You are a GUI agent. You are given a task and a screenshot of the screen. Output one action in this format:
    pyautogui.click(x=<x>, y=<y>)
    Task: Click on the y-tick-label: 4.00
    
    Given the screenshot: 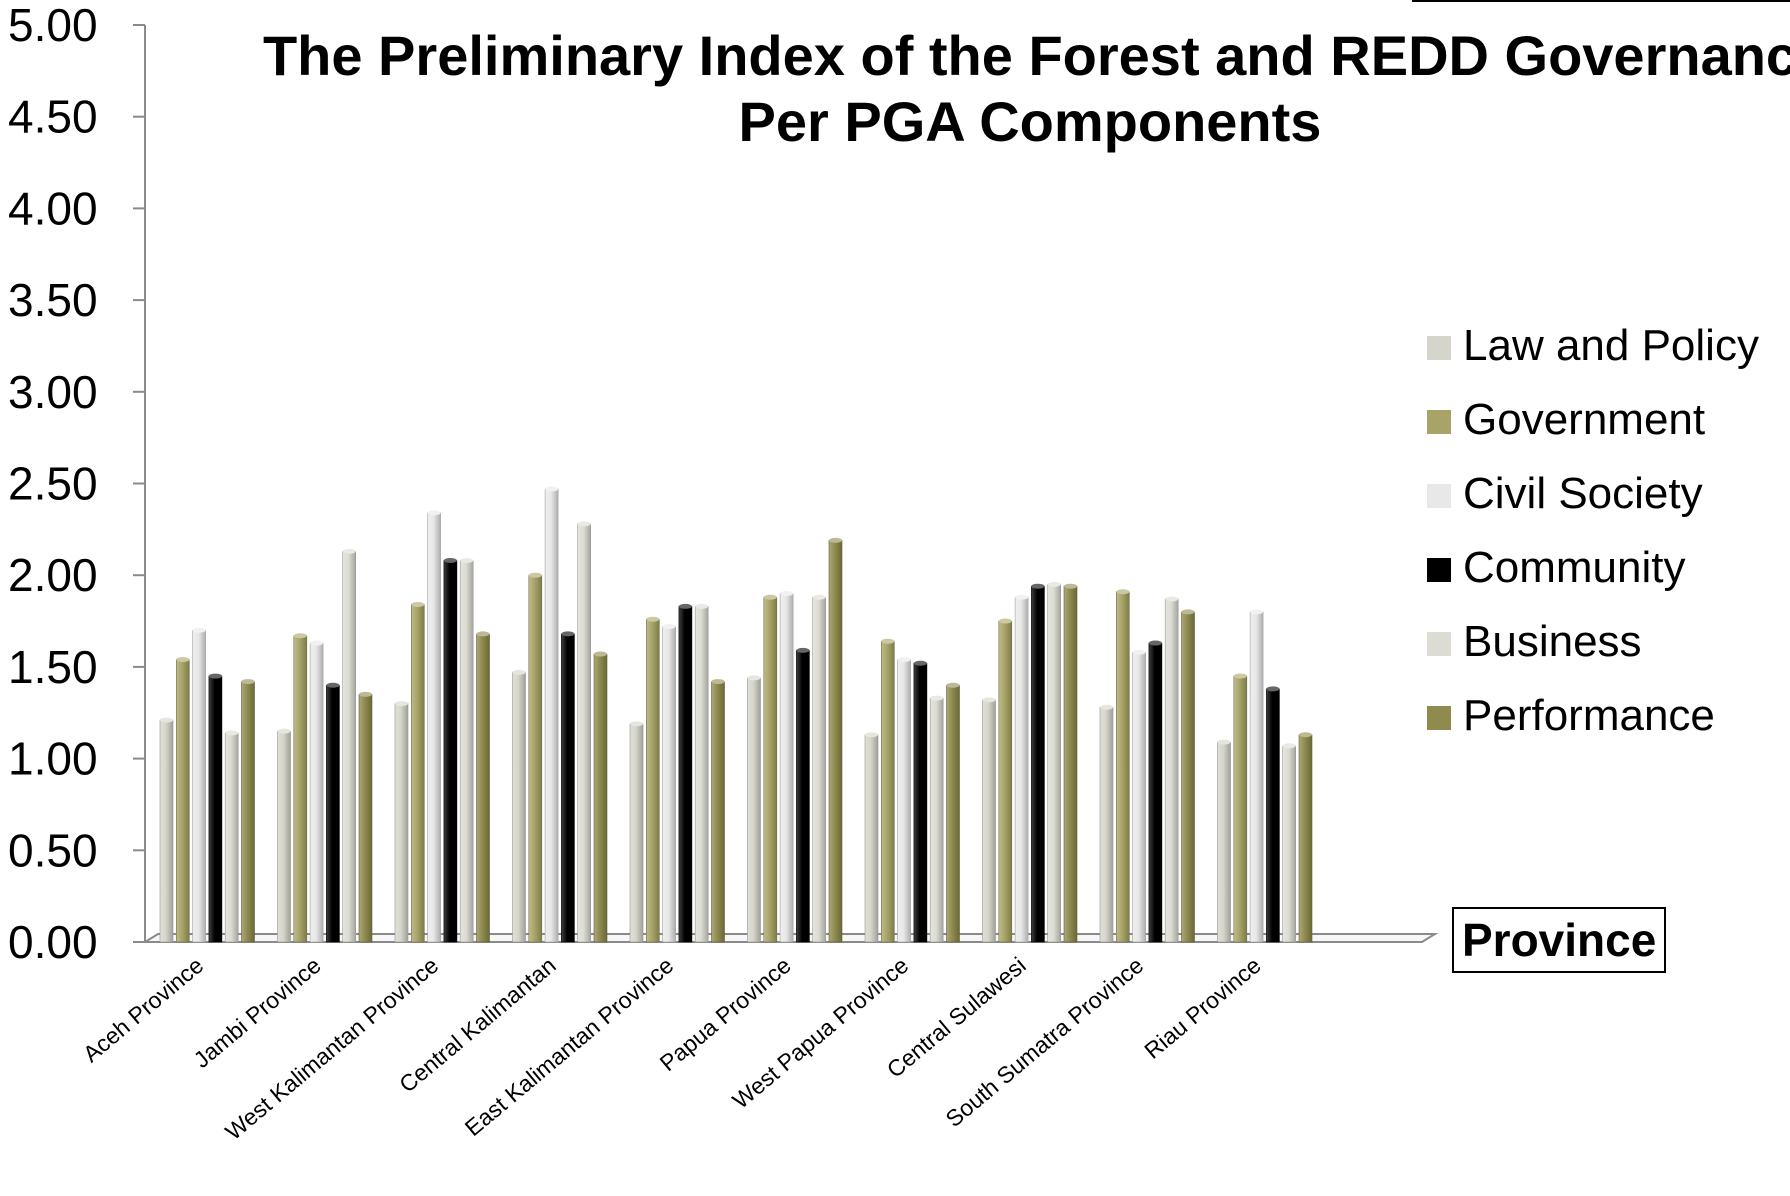 What is the action you would take?
    pyautogui.click(x=53, y=208)
    